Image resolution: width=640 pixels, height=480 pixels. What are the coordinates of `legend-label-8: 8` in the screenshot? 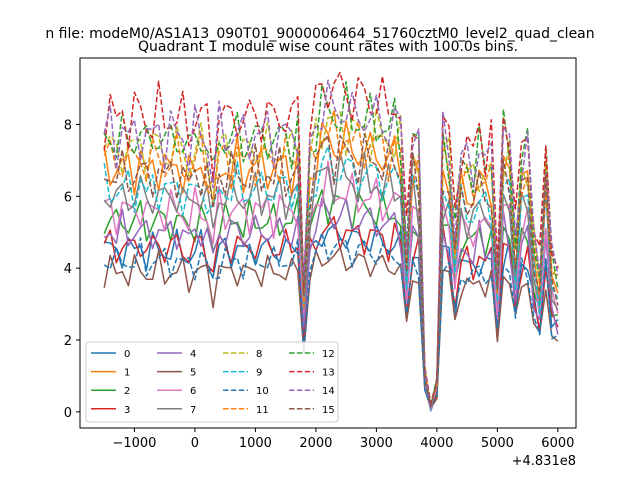 It's located at (259, 354).